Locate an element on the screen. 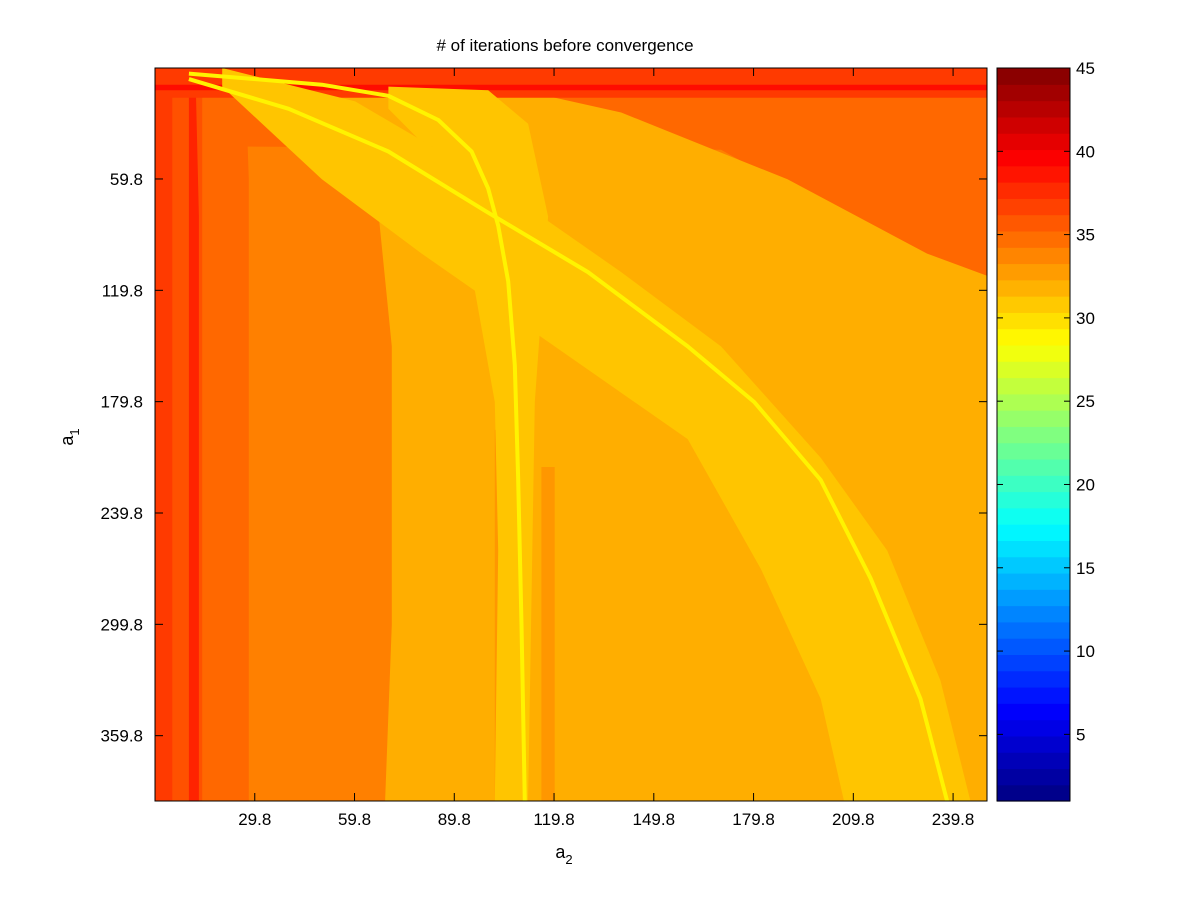  y-tick-label: 59.8 is located at coordinates (126, 179).